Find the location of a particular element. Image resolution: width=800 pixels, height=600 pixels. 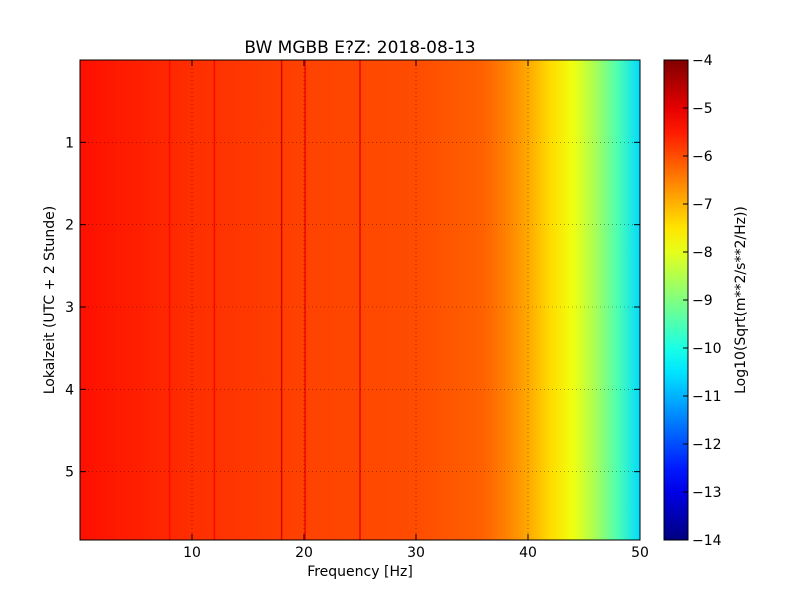

y-axis-label: Lokalzeit (UTC + 2 Stunde) is located at coordinates (50, 300).